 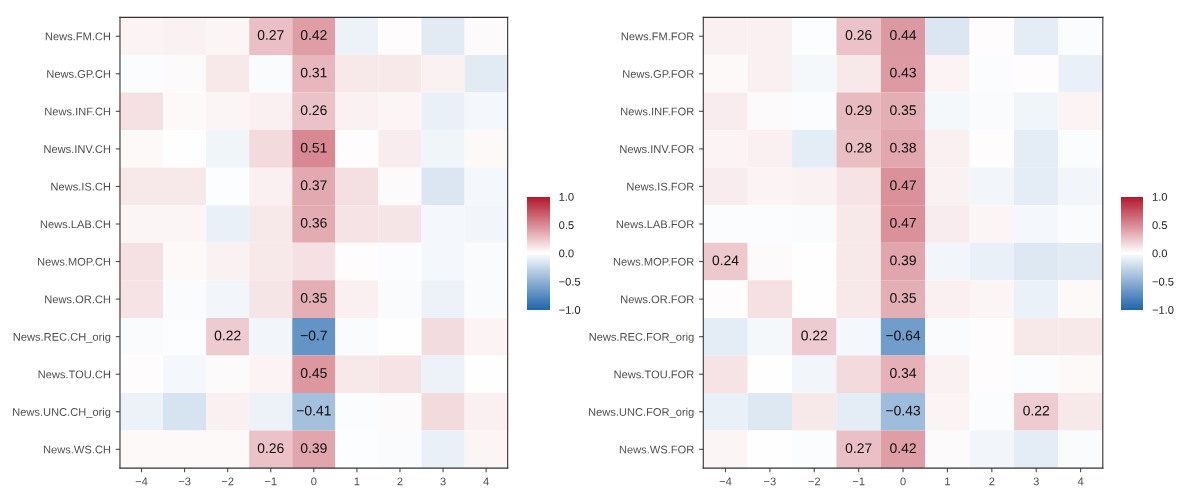 What do you see at coordinates (858, 147) in the screenshot?
I see `data-label: 0.28` at bounding box center [858, 147].